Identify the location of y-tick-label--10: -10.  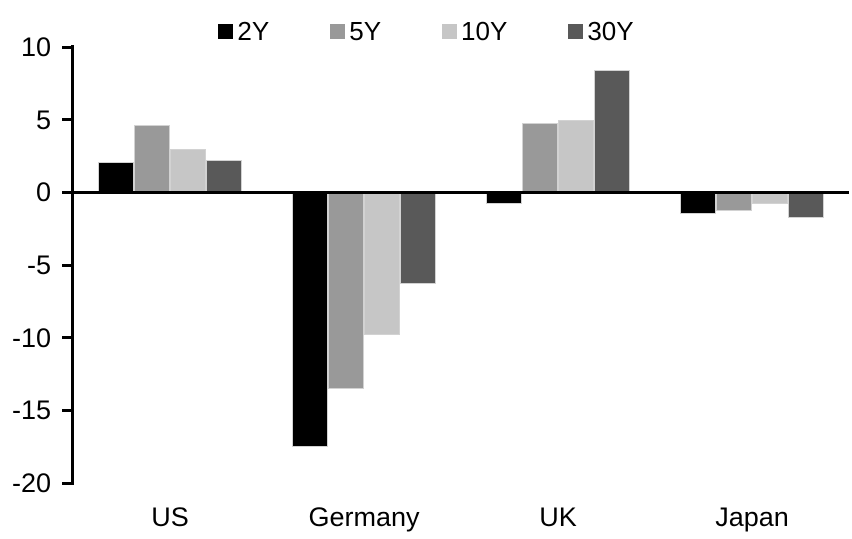
(31, 337).